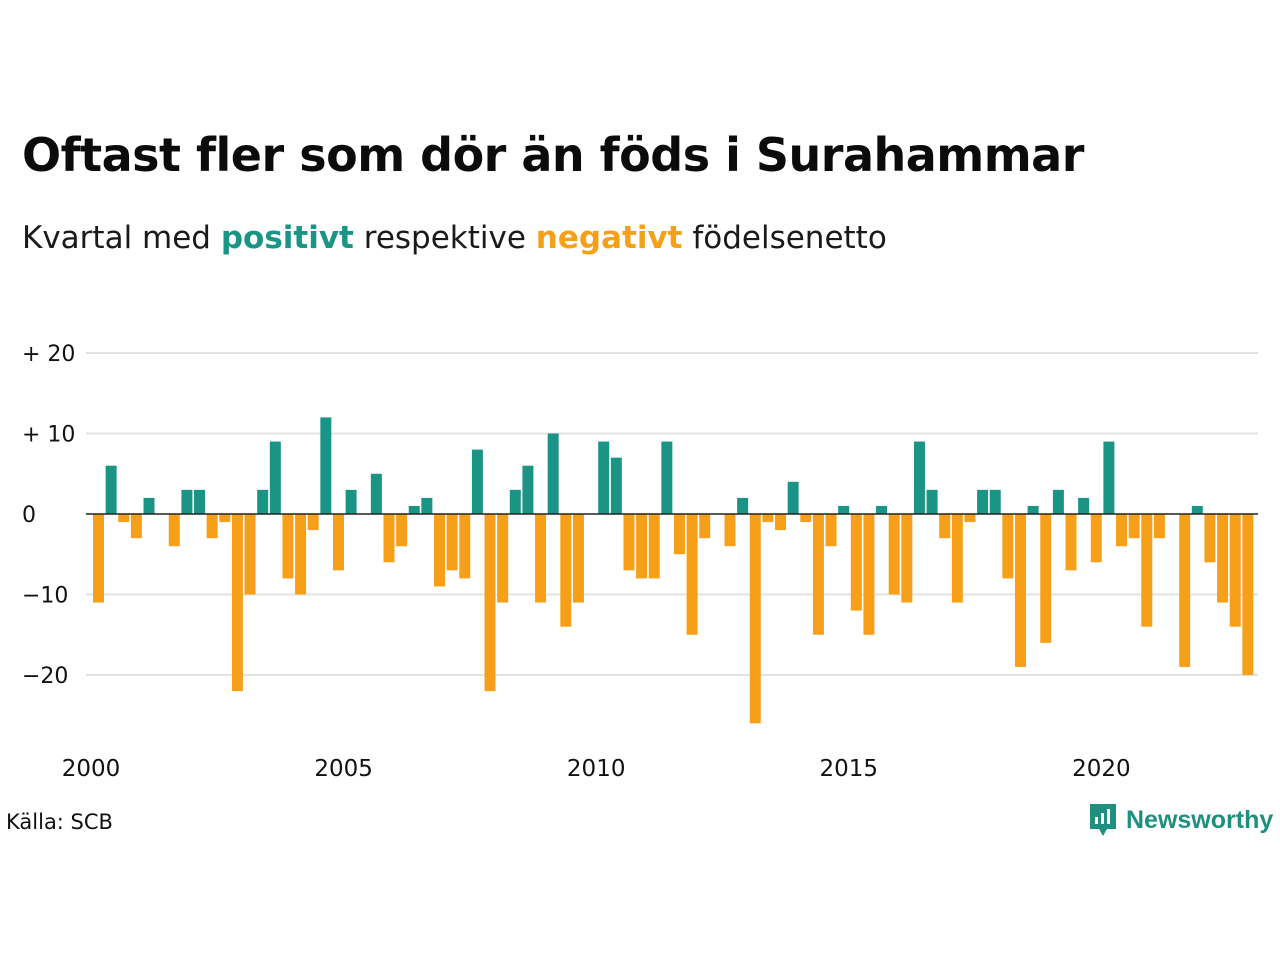  I want to click on source-note: Källa: SCB, so click(59, 822).